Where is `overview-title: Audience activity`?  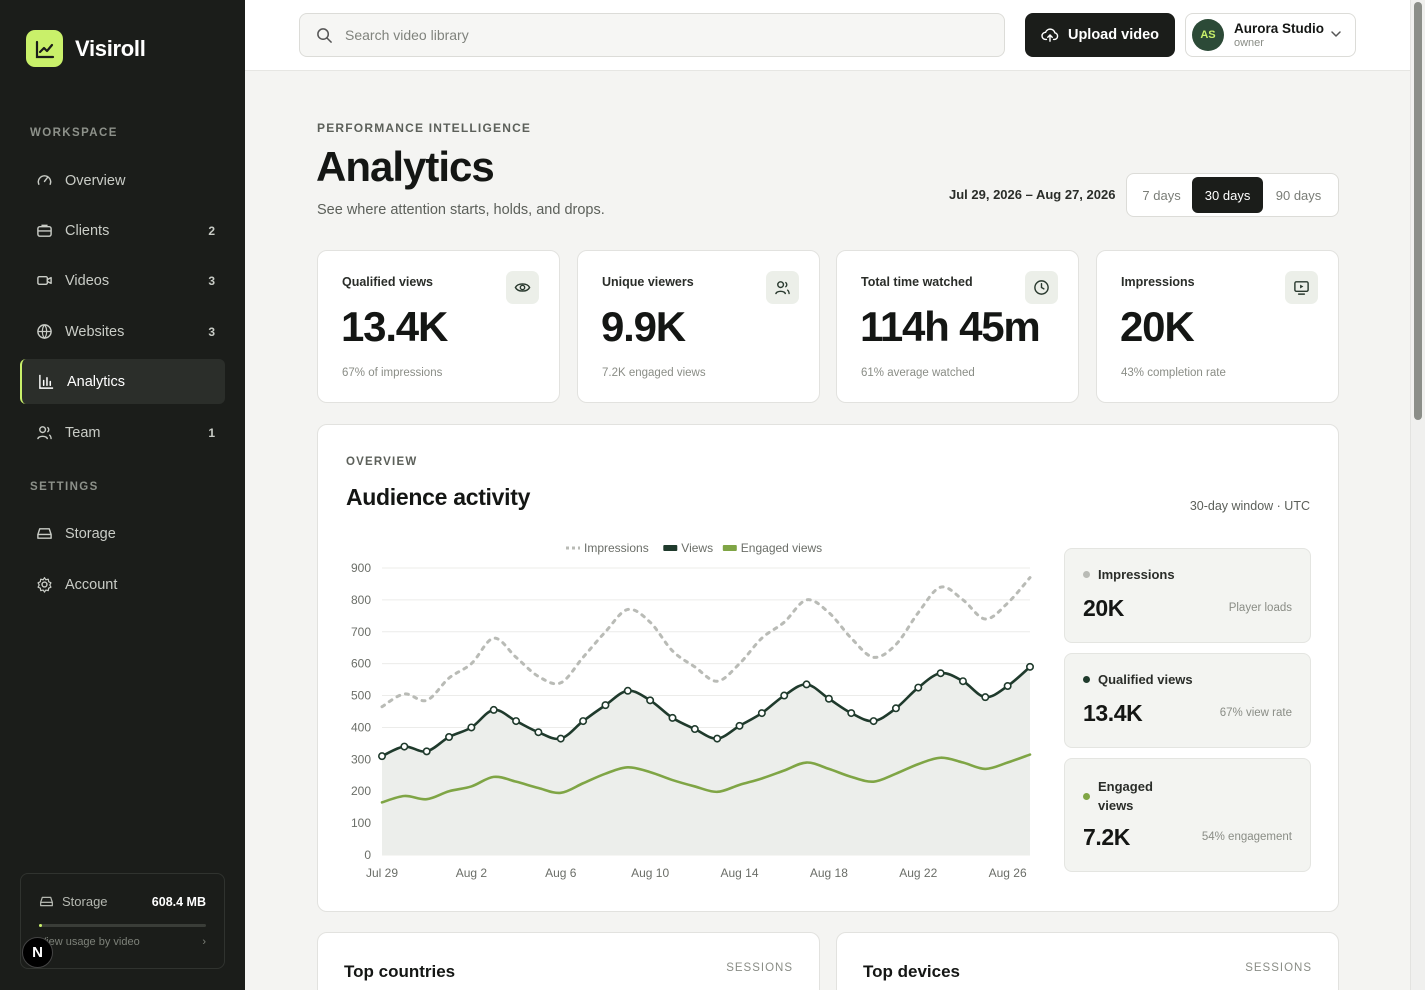
overview-title: Audience activity is located at coordinates (438, 497).